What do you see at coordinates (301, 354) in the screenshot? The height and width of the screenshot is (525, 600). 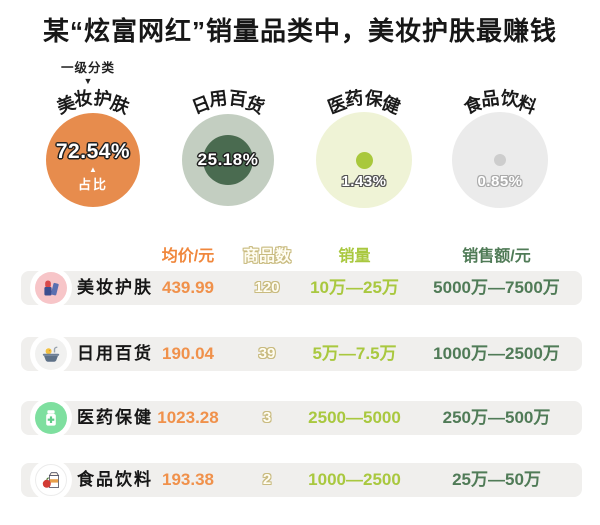 I see `table-row: 日用百货 190.04 39 5万—7.5万 1000万—2500万` at bounding box center [301, 354].